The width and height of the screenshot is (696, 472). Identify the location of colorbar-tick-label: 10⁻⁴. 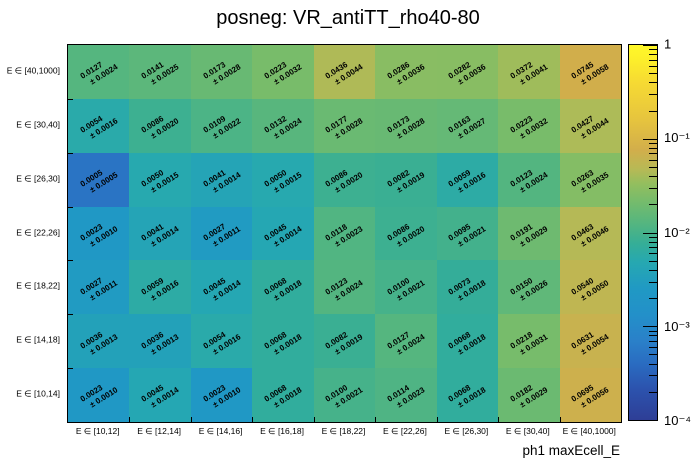
(677, 420).